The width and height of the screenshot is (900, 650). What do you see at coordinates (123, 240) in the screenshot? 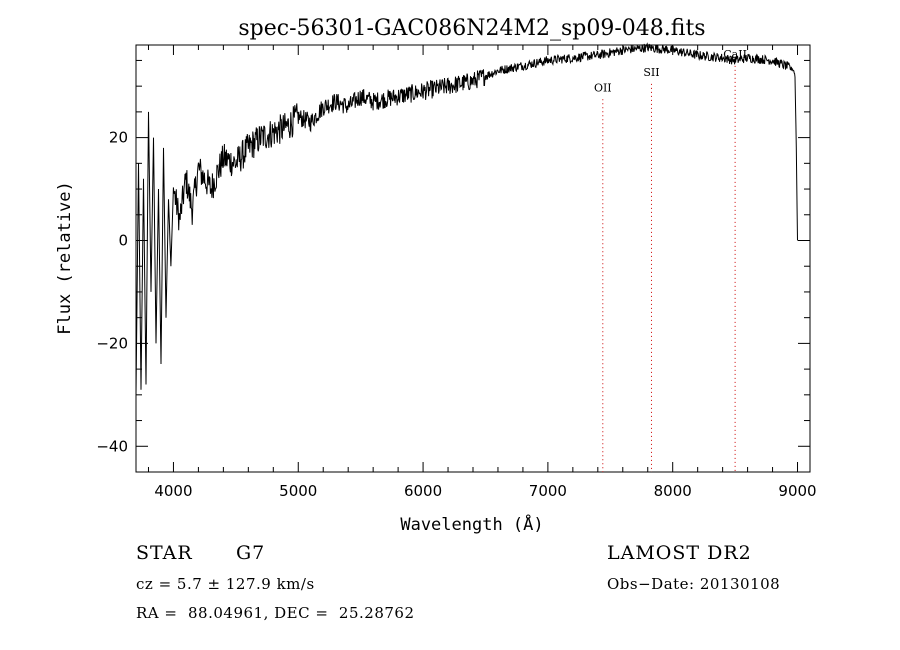
I see `y-tick-label: 0` at bounding box center [123, 240].